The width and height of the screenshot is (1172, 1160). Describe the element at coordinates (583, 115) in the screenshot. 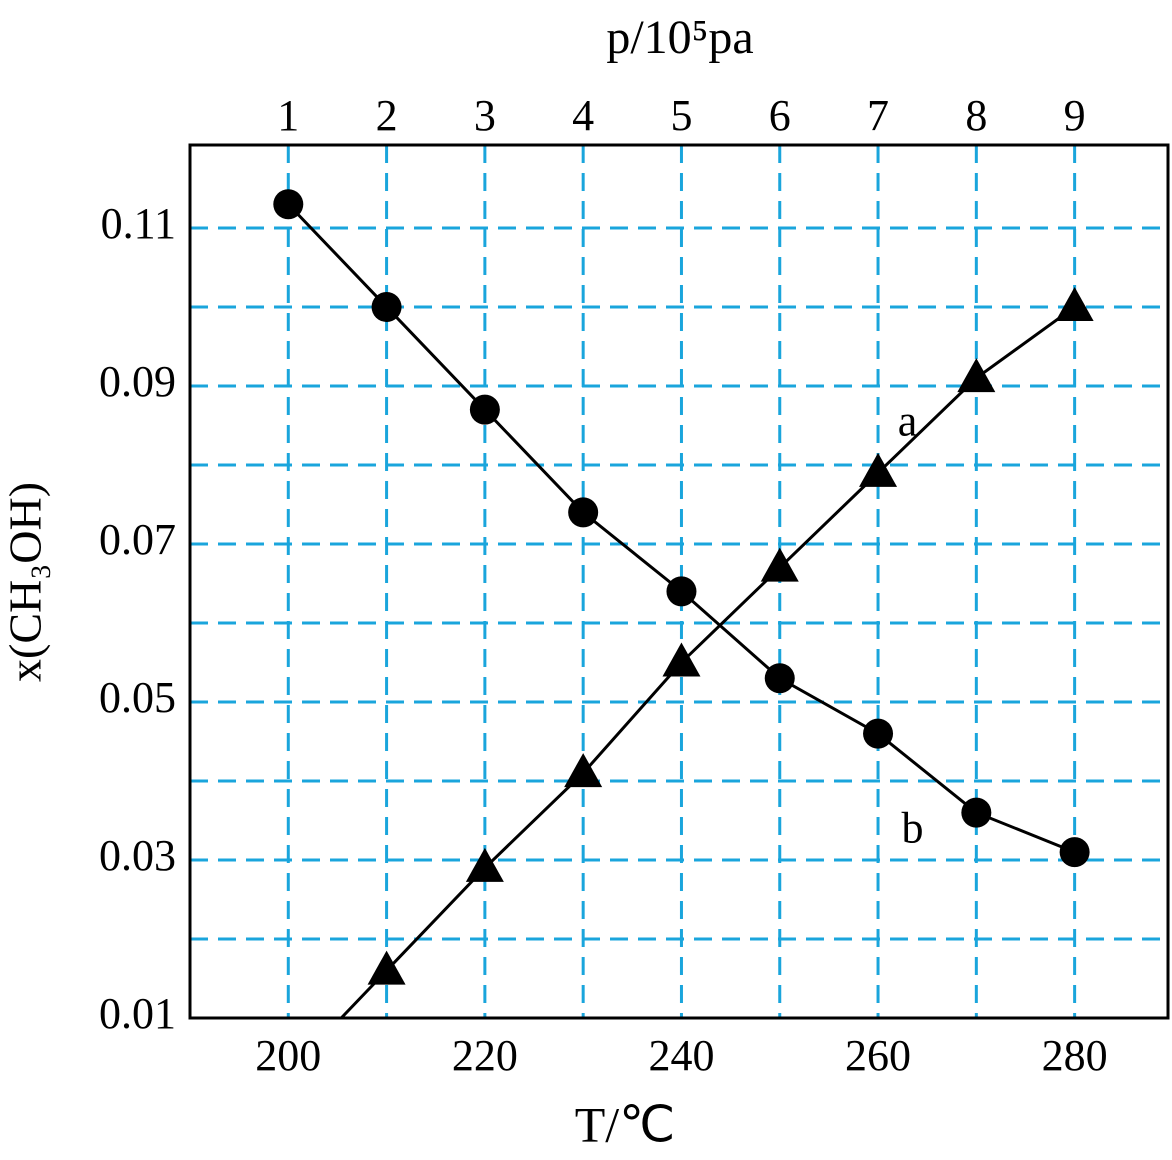

I see `x2-tick-label: 4` at that location.